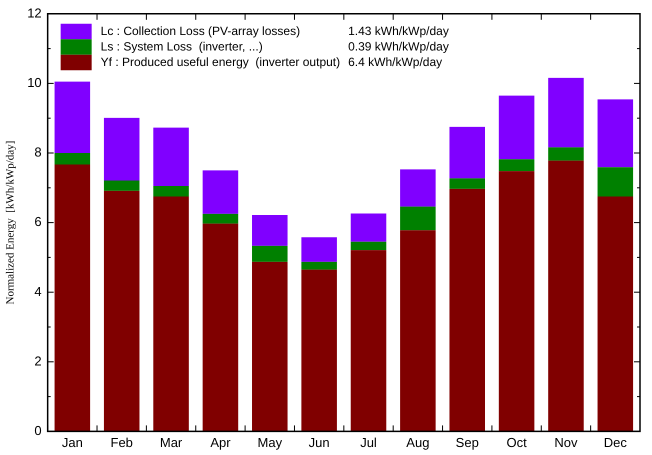 This screenshot has width=652, height=455. What do you see at coordinates (200, 31) in the screenshot?
I see `legend-label: Lc : Collection Loss (PV-array losses)` at bounding box center [200, 31].